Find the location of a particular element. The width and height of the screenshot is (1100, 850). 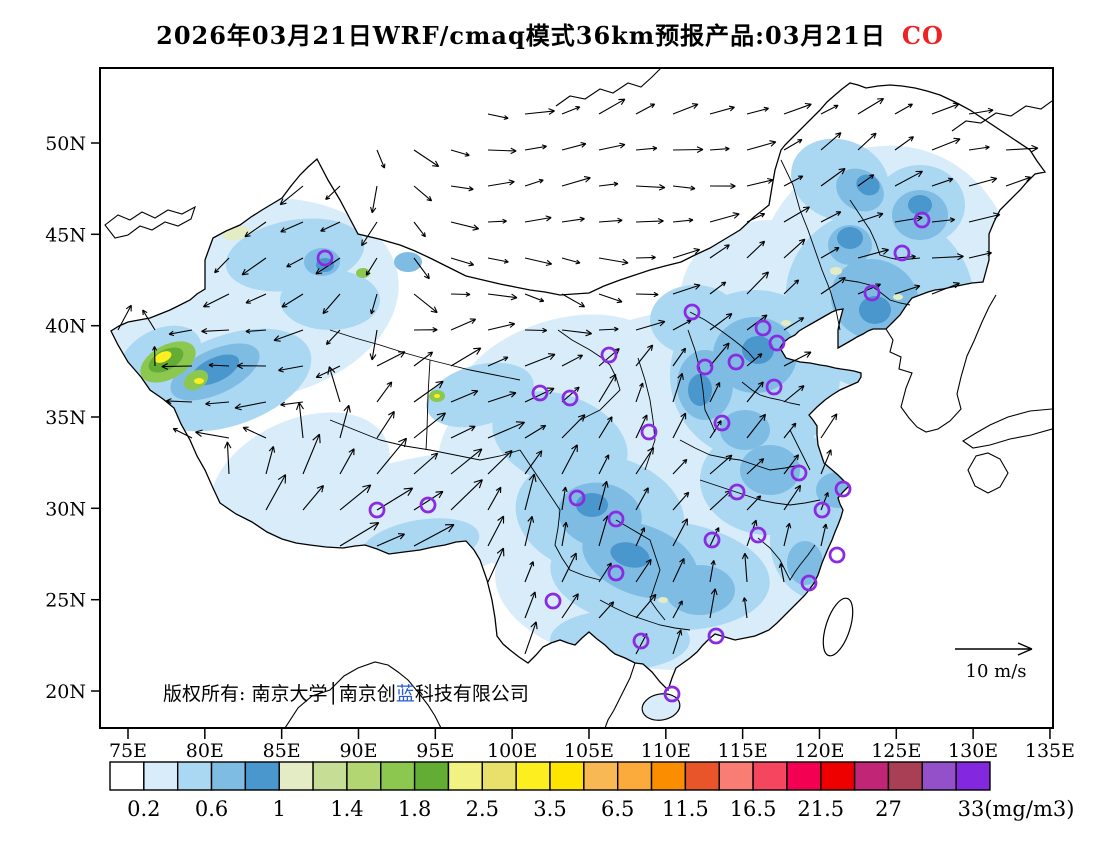

lat-tick-label: 45N is located at coordinates (65, 235).